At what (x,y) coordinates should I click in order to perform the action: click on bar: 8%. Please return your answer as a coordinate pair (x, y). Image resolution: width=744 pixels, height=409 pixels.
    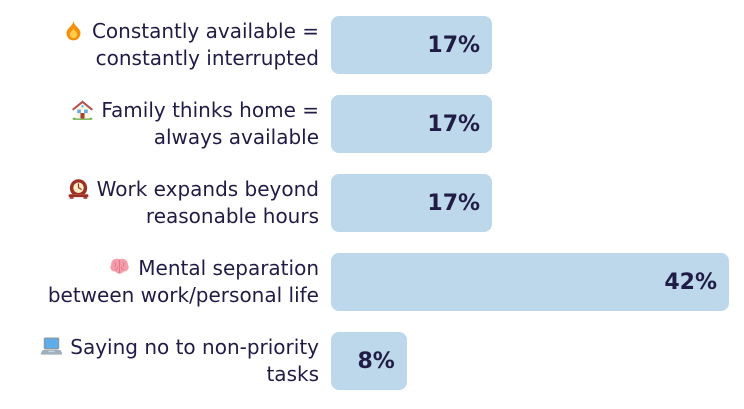
    Looking at the image, I should click on (369, 361).